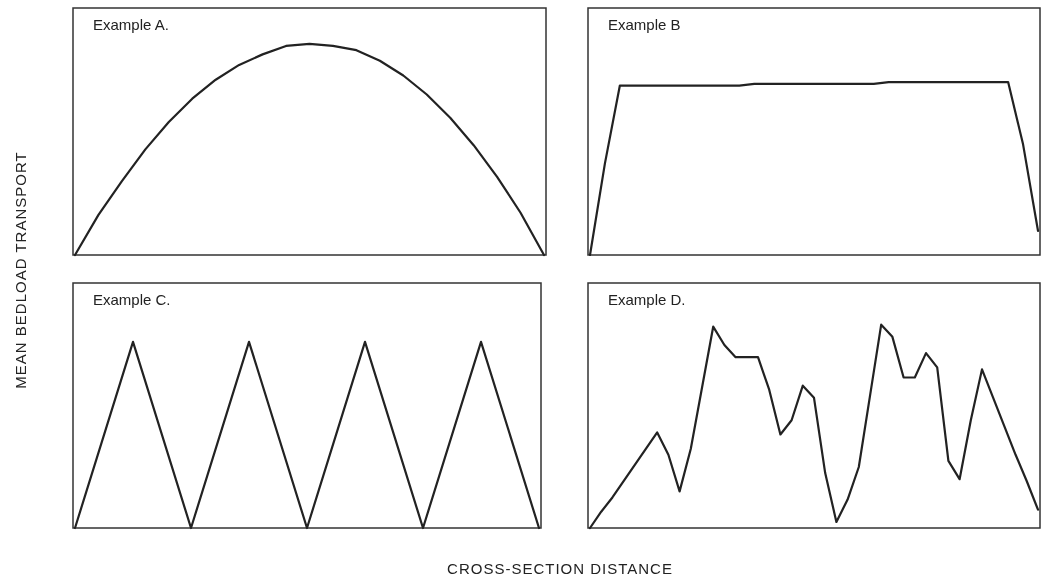 The height and width of the screenshot is (580, 1044). I want to click on x-axis-title: CROSS-SECTION DISTANCE, so click(560, 568).